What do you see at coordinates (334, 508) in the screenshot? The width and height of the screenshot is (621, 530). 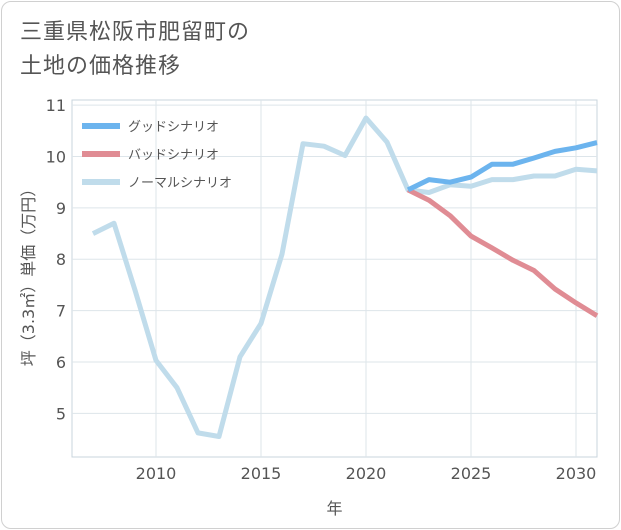 I see `x-axis-title: 年` at bounding box center [334, 508].